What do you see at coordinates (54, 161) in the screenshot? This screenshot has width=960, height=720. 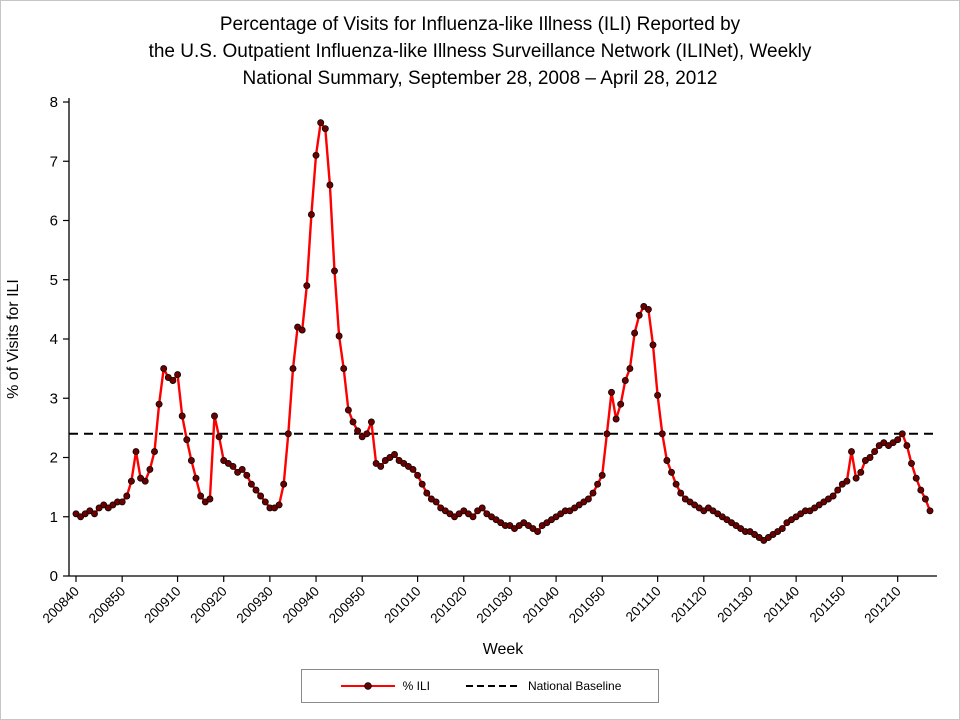 I see `y-tick-label: 7` at bounding box center [54, 161].